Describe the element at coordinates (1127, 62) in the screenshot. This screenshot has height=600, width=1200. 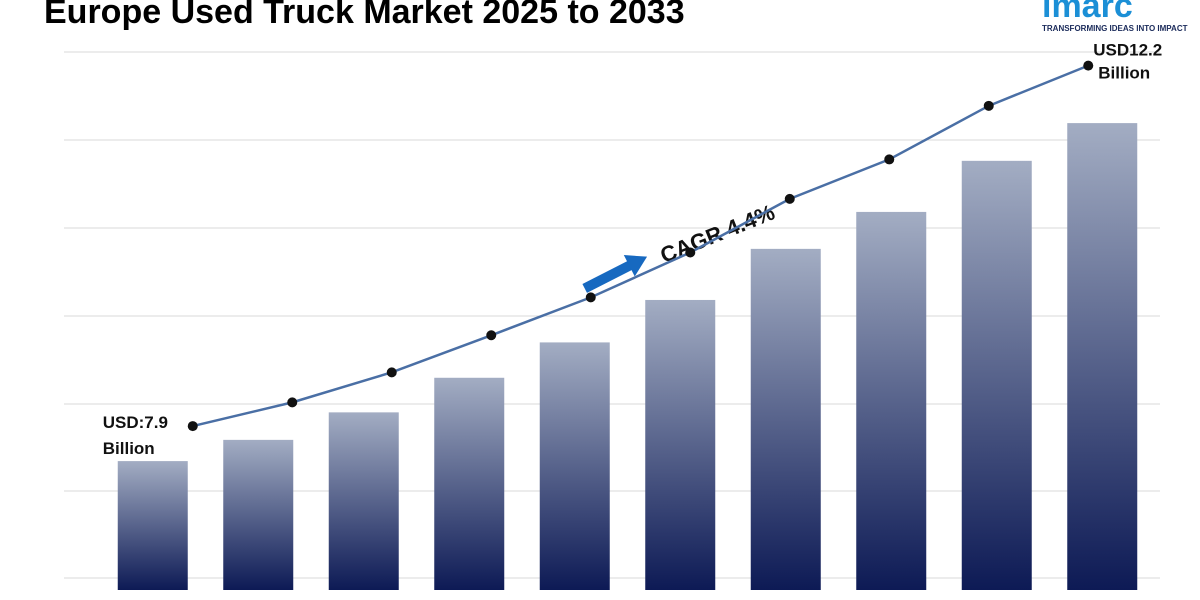
I see `value-label: USD12.2 Billion` at that location.